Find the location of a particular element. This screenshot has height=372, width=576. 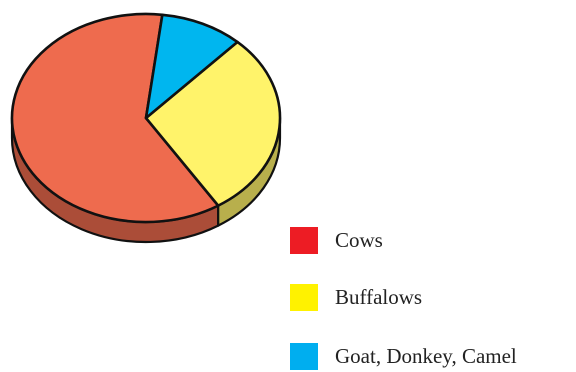

legend-label-cows: Cows is located at coordinates (359, 240).